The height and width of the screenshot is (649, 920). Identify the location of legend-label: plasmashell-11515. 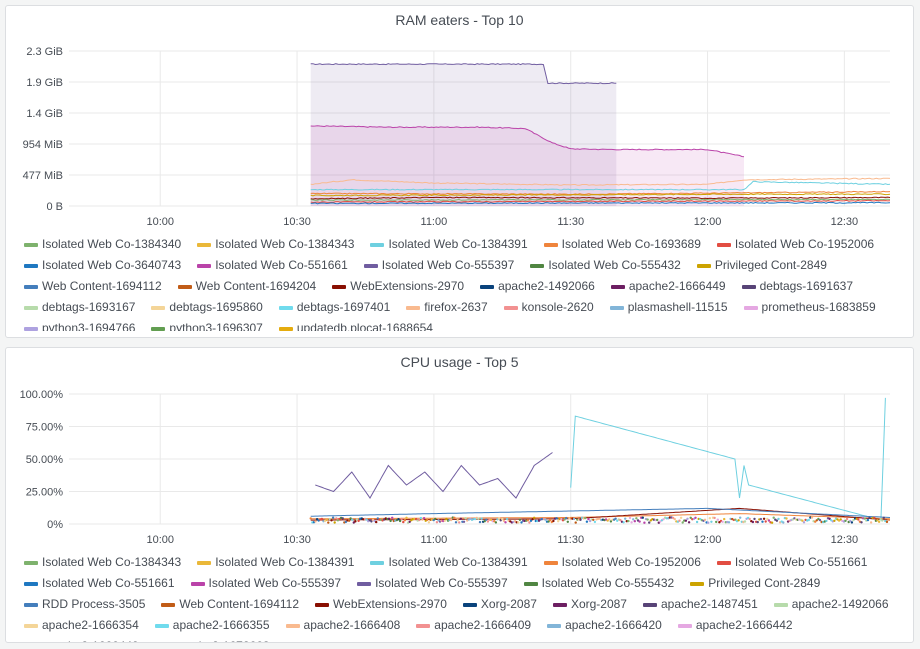
(677, 307).